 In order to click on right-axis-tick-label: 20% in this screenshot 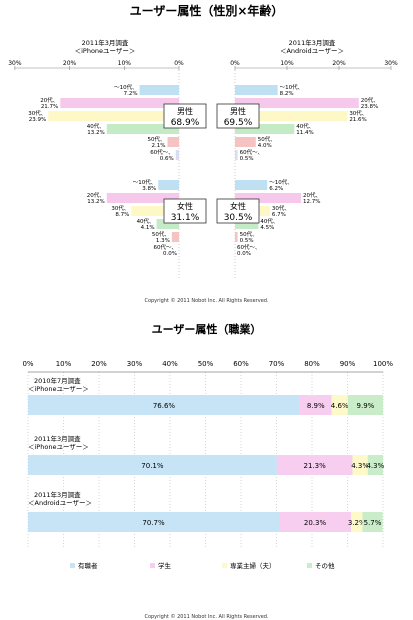, I will do `click(339, 63)`.